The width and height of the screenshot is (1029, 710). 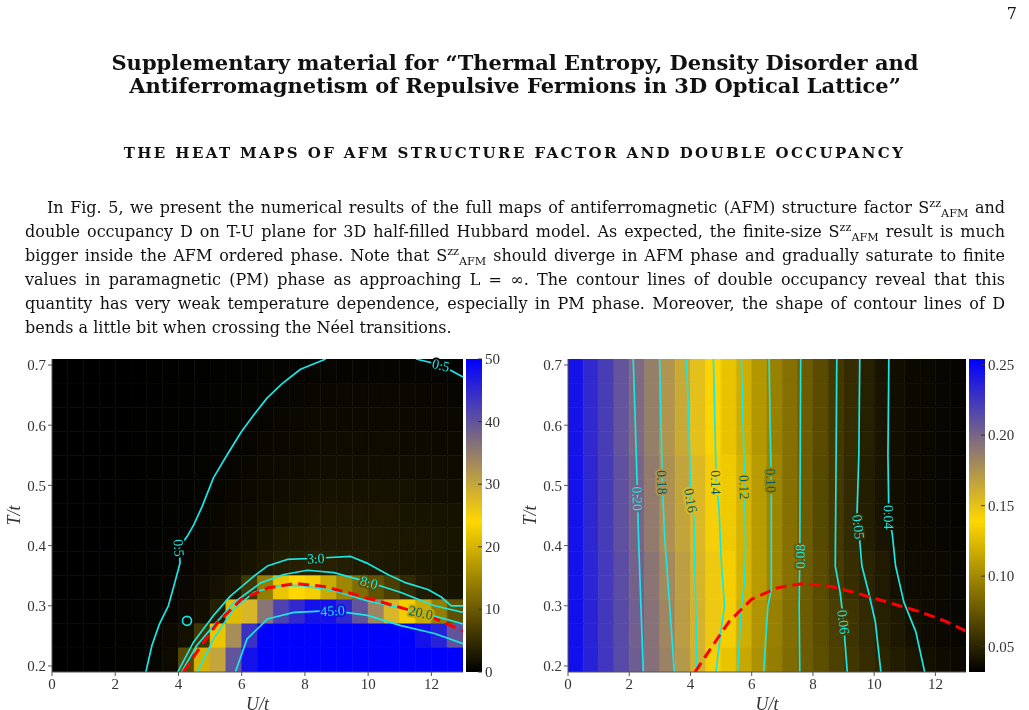 What do you see at coordinates (492, 359) in the screenshot?
I see `color-bar-label: 50` at bounding box center [492, 359].